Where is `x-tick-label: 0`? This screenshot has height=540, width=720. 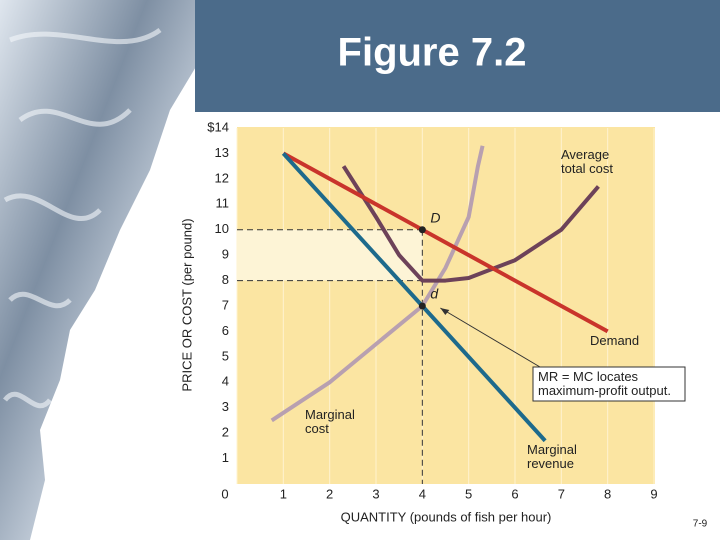 x-tick-label: 0 is located at coordinates (224, 493).